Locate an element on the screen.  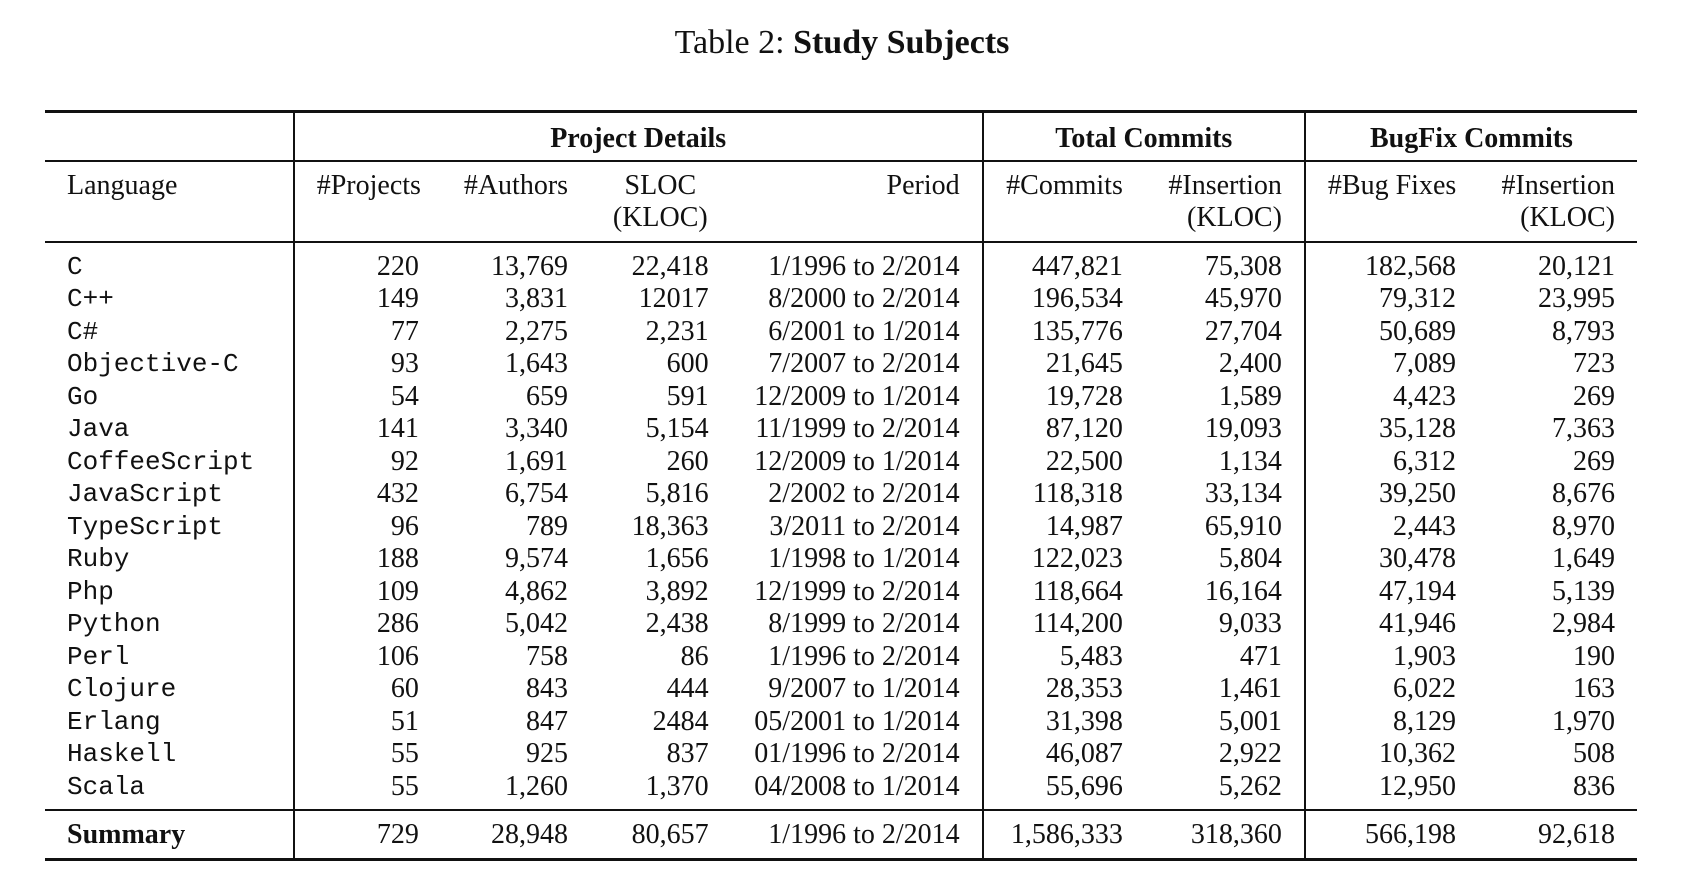
cell-sloc: 1,656 is located at coordinates (677, 558).